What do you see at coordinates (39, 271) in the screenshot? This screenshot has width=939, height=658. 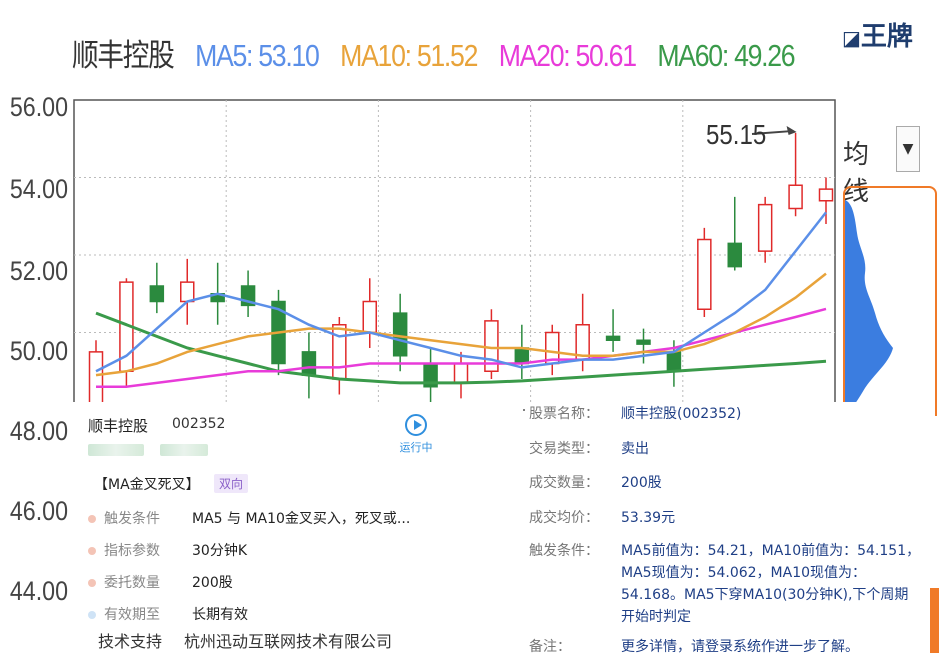 I see `y-tick-label: 52.00` at bounding box center [39, 271].